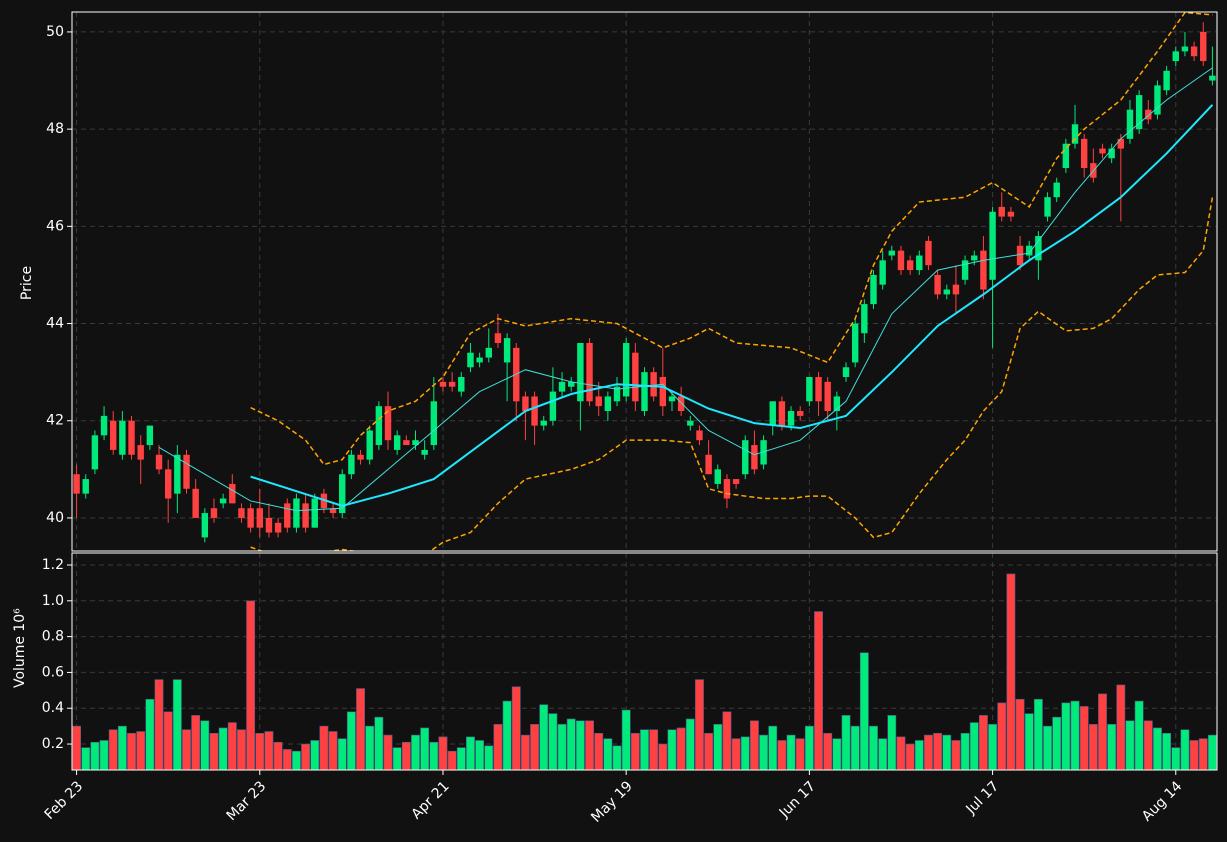 Image resolution: width=1227 pixels, height=842 pixels. What do you see at coordinates (53, 637) in the screenshot?
I see `volume-y-tick-label: 0.8` at bounding box center [53, 637].